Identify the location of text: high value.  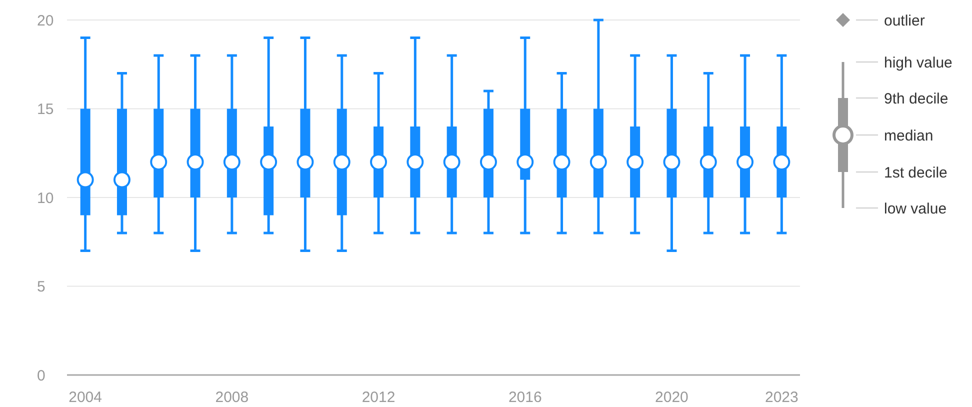
(918, 63).